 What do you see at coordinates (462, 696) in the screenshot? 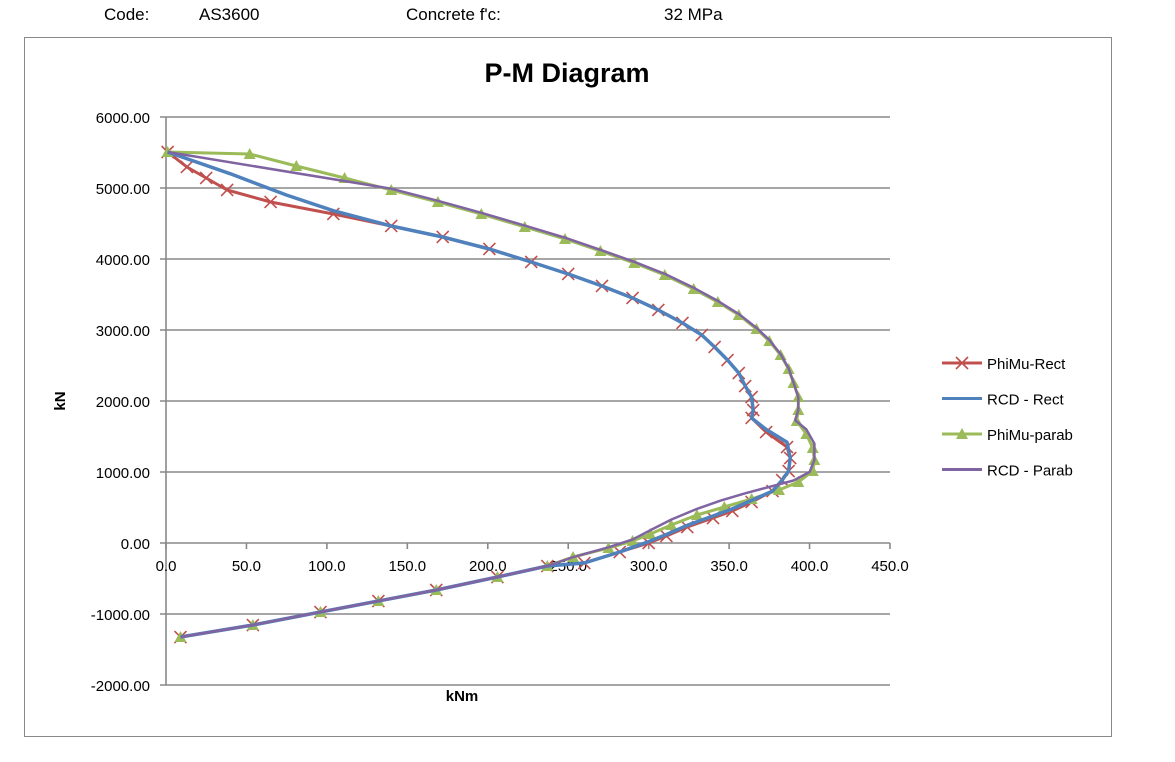
I see `x-axis-label: kNm` at bounding box center [462, 696].